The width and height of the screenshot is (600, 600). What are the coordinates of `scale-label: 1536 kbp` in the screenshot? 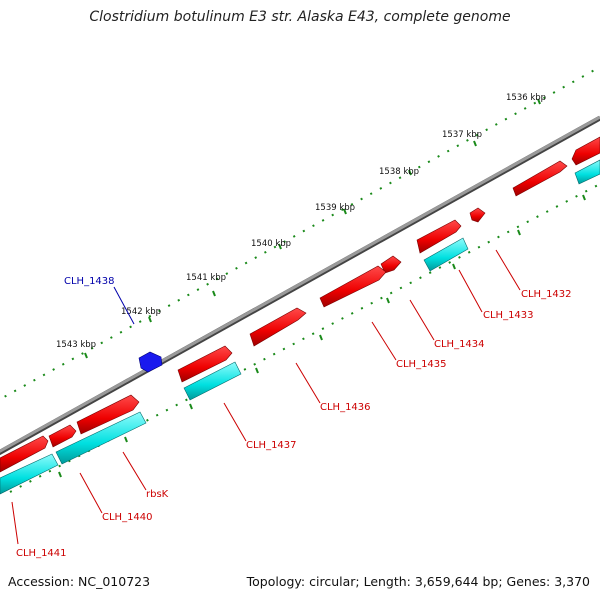 It's located at (526, 98).